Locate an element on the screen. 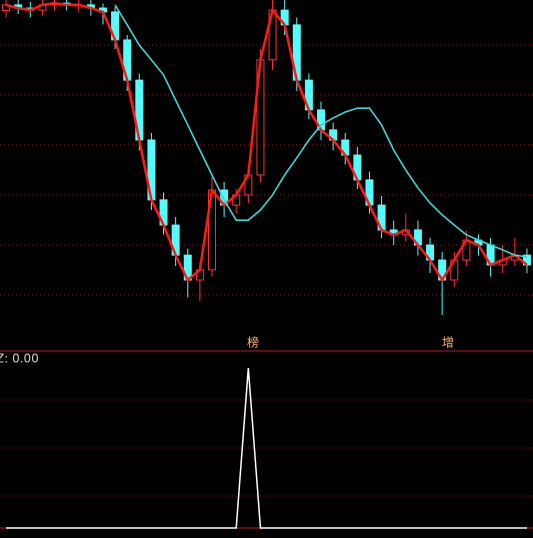 This screenshot has height=538, width=533. panel-title: Z: 0.00 is located at coordinates (19, 359).